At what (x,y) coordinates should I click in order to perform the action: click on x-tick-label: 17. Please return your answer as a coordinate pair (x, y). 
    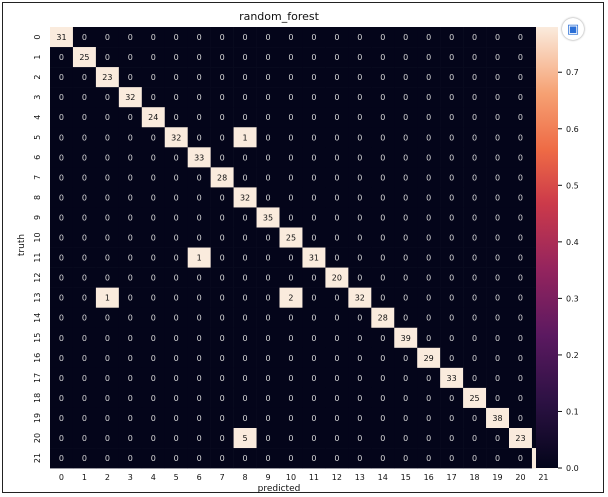
    Looking at the image, I should click on (452, 477).